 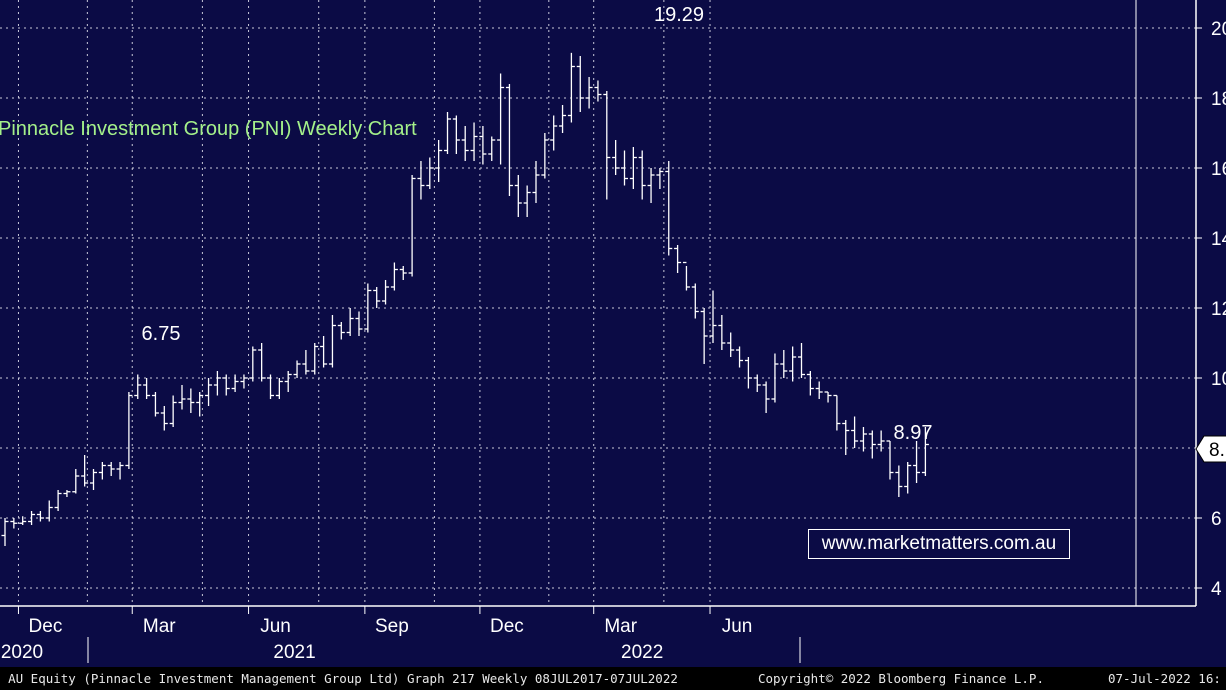 I want to click on x-month-label: Sep, so click(x=392, y=626).